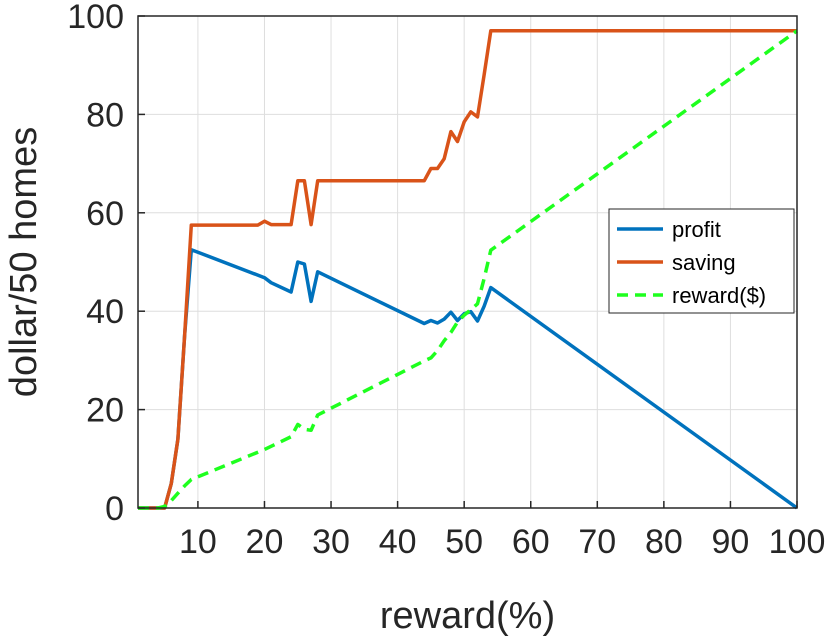 The width and height of the screenshot is (830, 637). I want to click on x-tick-label: 80, so click(664, 542).